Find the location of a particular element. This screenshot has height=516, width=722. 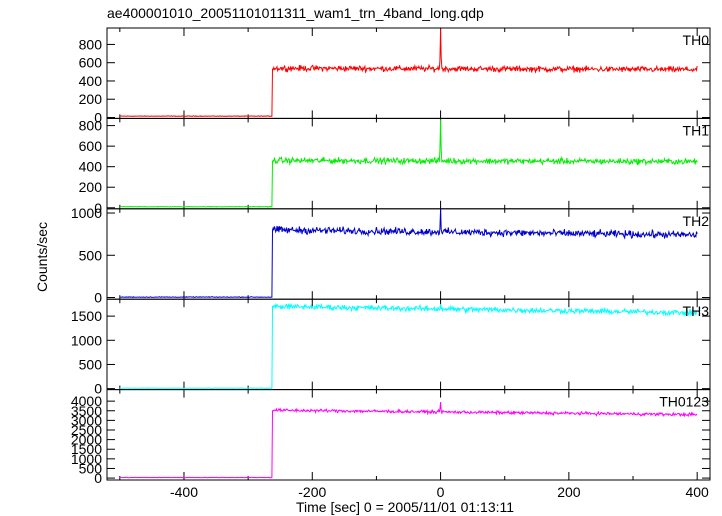

panel-label: TH3 is located at coordinates (696, 311).